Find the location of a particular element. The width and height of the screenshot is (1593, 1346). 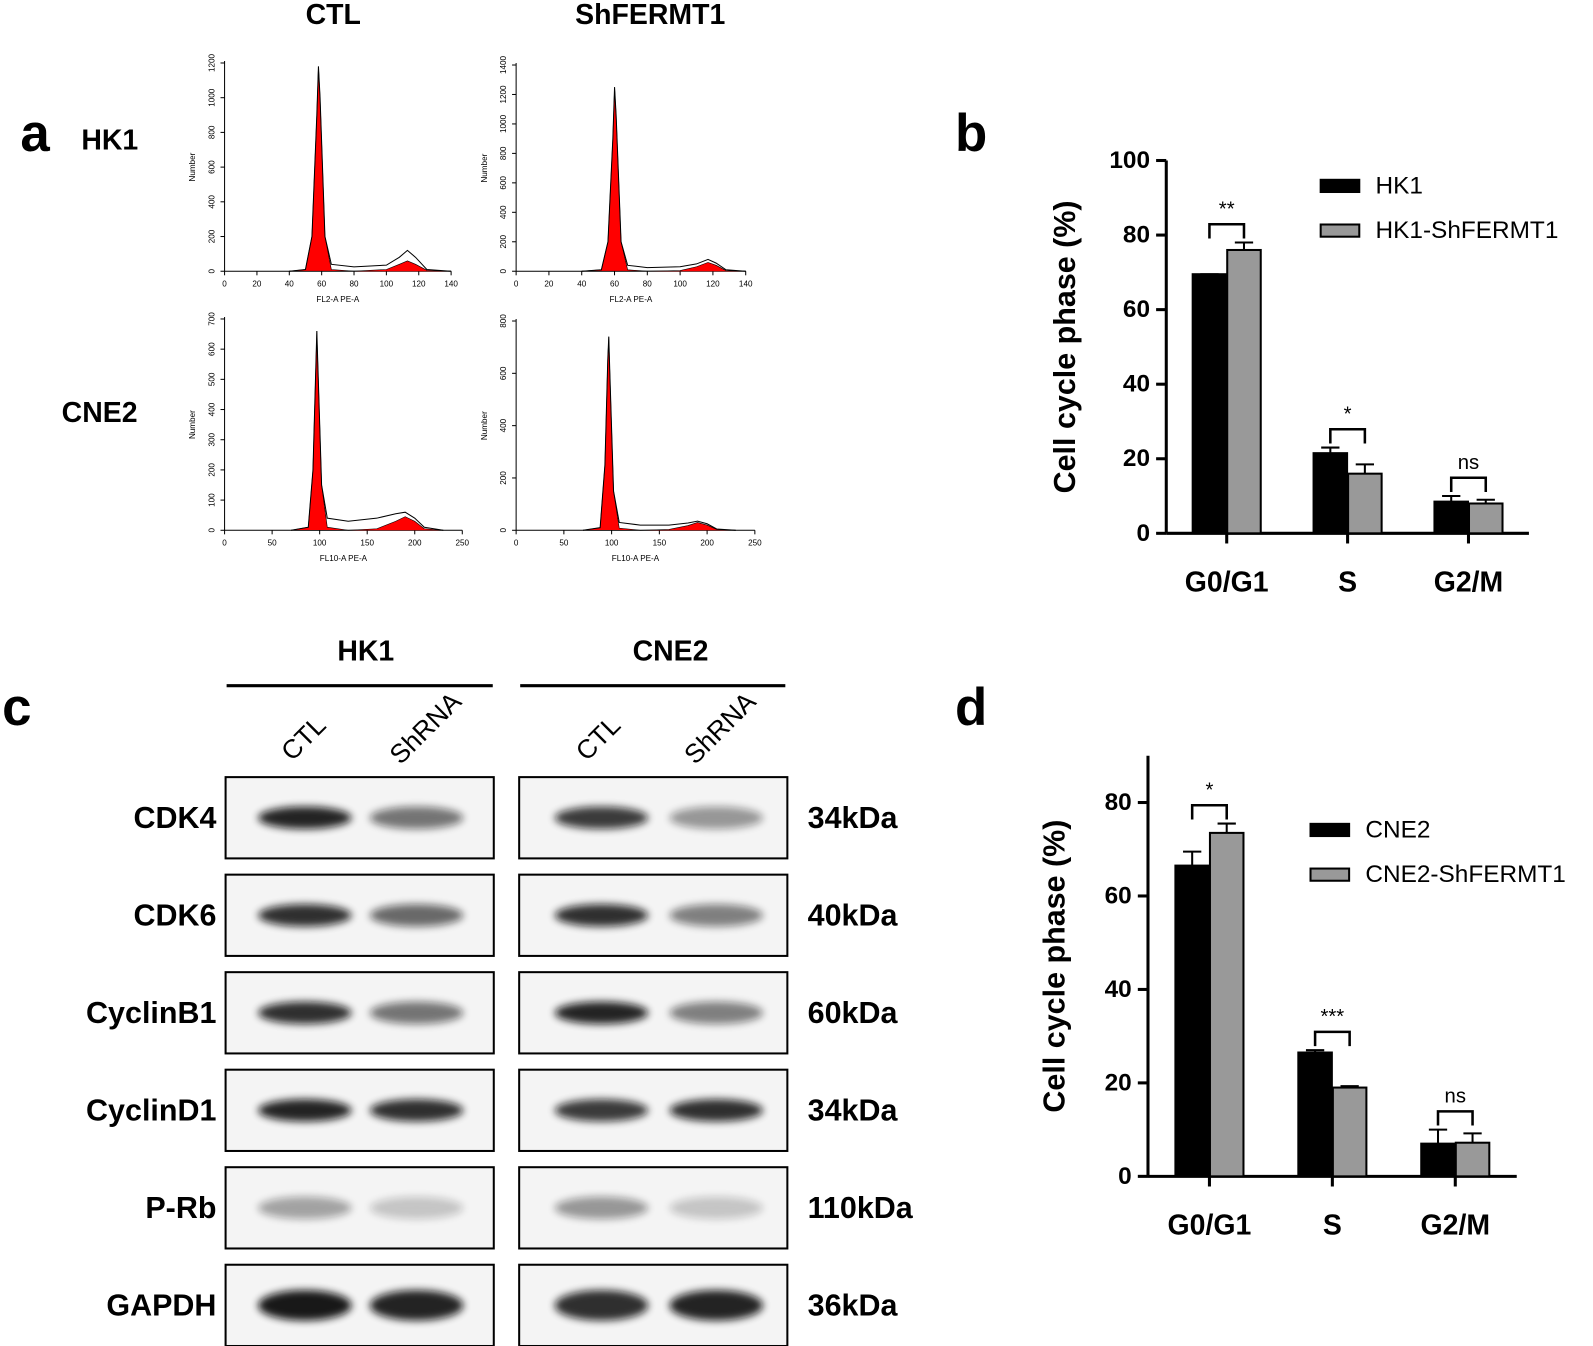

protein-size: 60kDa is located at coordinates (853, 1013).